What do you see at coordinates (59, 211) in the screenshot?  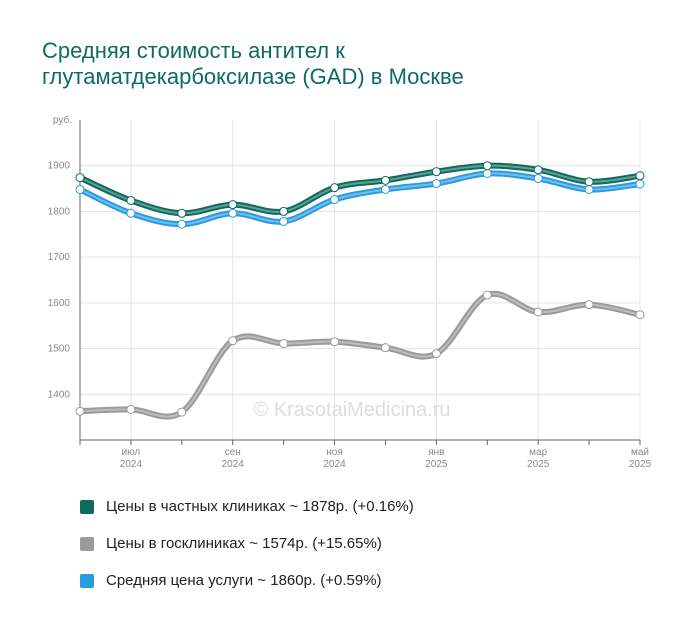 I see `y-tick-label: 1800` at bounding box center [59, 211].